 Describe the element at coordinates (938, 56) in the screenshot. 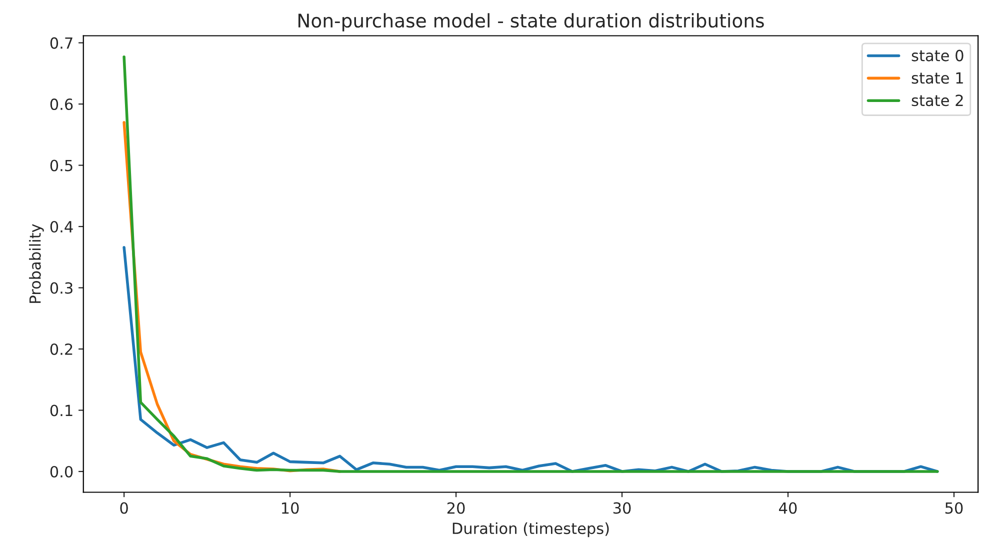

I see `legend-label: state 0` at that location.